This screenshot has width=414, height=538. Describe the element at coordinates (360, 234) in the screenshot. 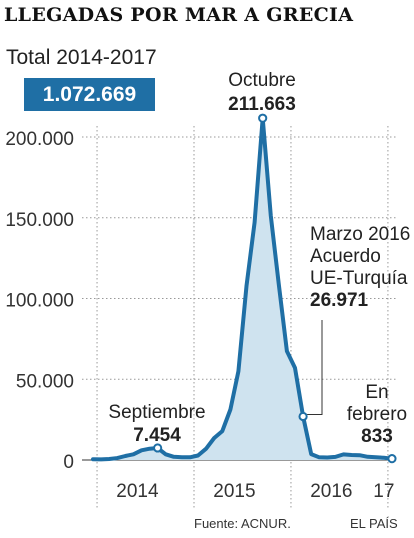

I see `annotation-label: Marzo 2016` at that location.